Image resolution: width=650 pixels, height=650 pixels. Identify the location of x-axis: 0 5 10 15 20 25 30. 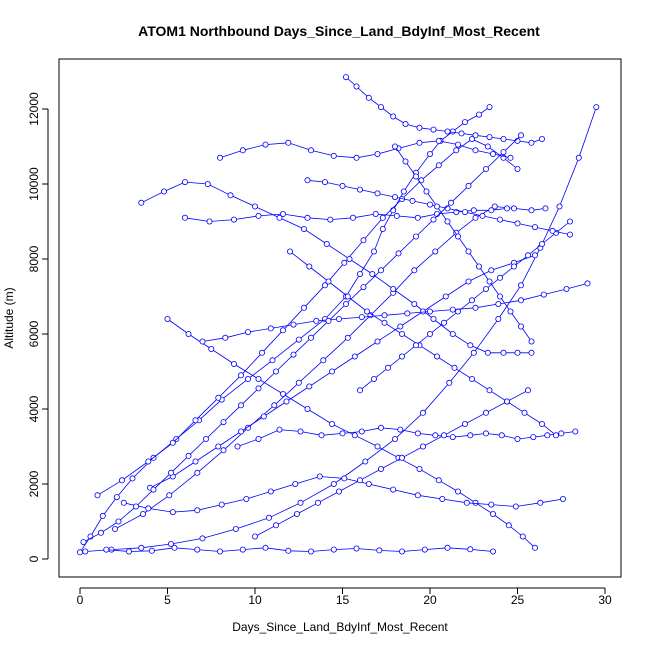
(344, 597).